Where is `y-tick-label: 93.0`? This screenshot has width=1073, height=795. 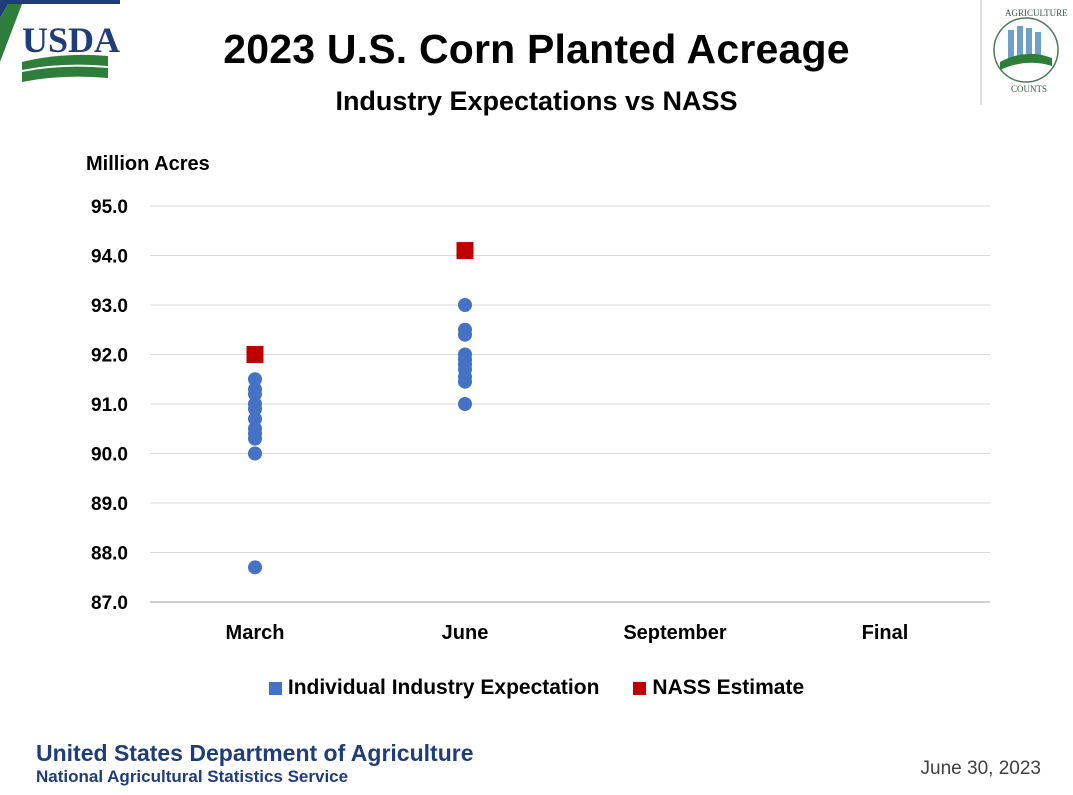 y-tick-label: 93.0 is located at coordinates (109, 306).